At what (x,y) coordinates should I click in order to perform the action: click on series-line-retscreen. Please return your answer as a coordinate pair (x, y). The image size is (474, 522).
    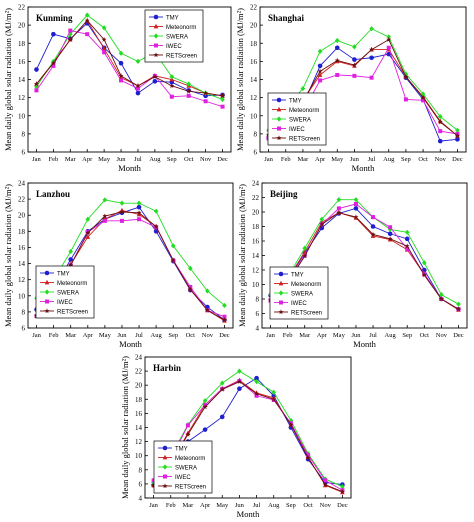
    Looking at the image, I should click on (364, 261).